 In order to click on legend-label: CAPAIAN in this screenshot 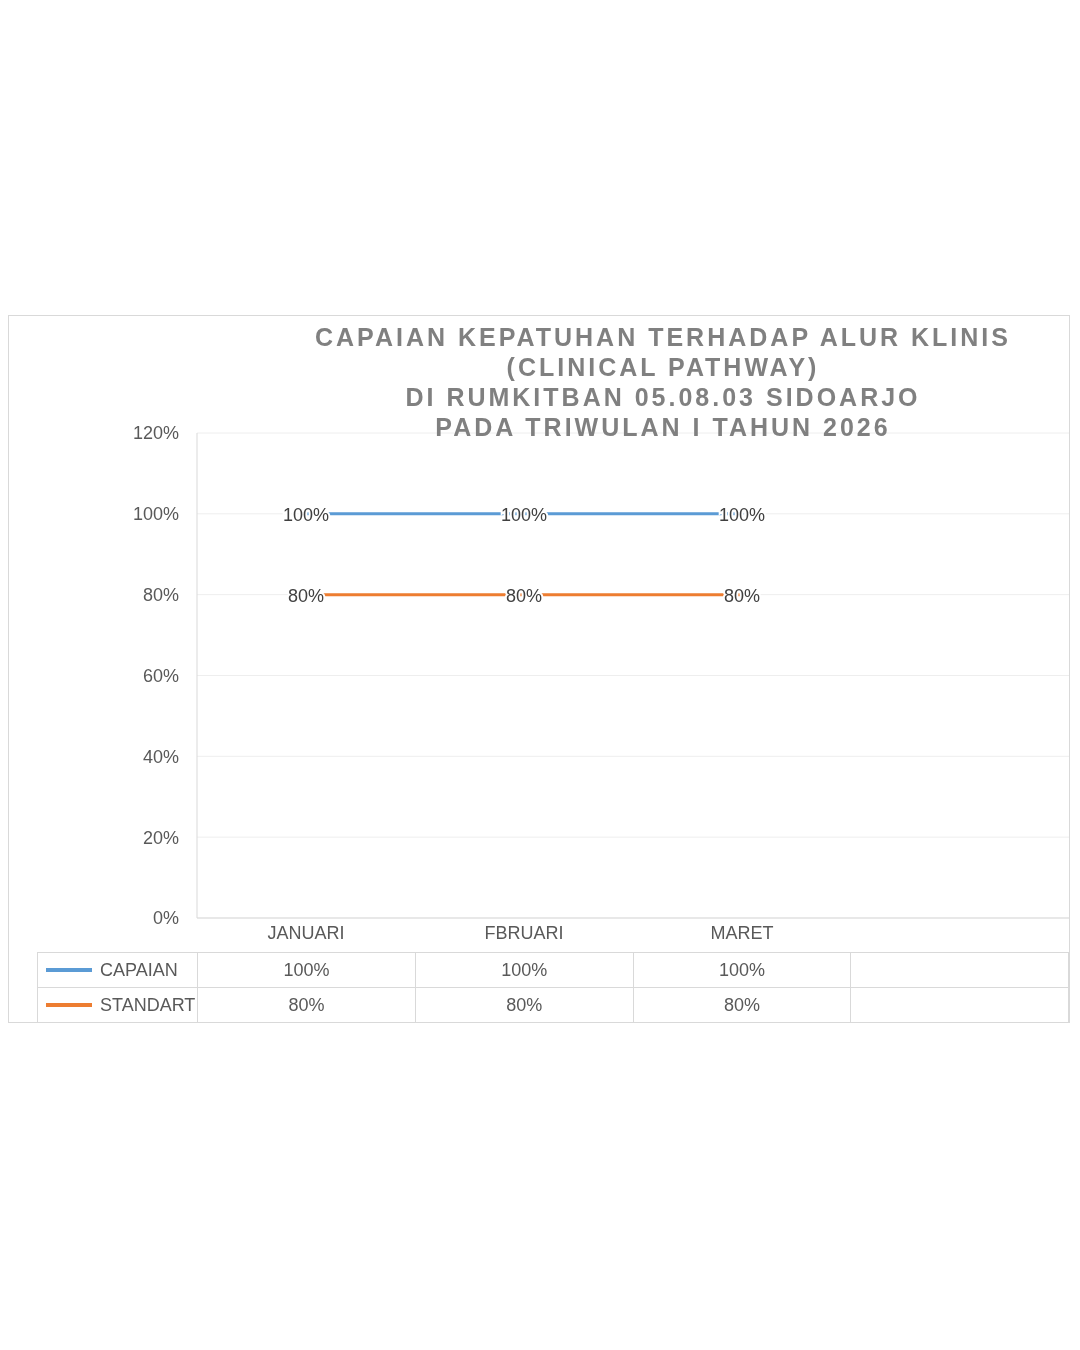, I will do `click(139, 970)`.